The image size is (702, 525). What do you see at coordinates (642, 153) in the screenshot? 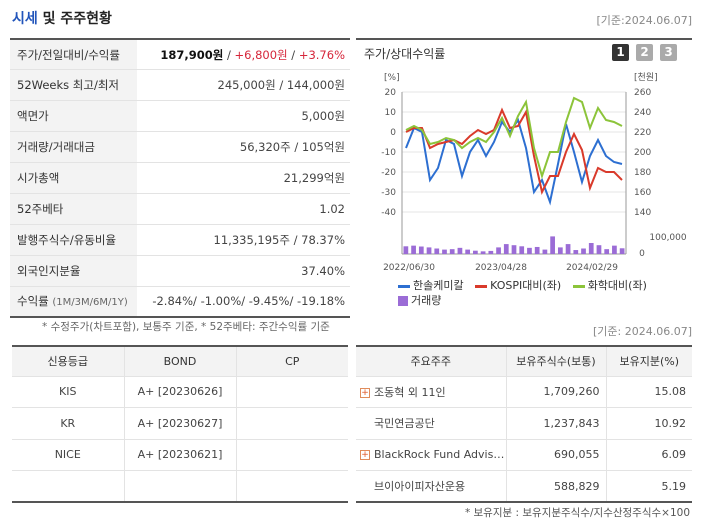
I see `right-tick-label: 200` at bounding box center [642, 153].